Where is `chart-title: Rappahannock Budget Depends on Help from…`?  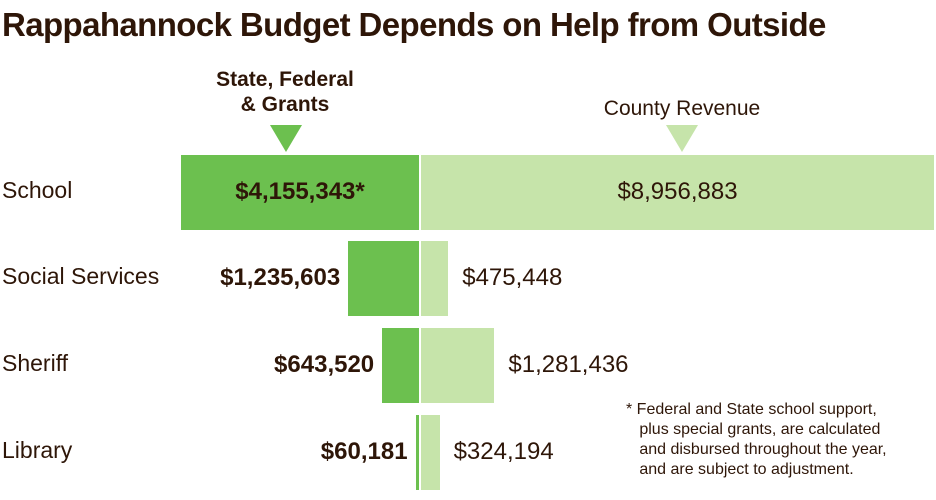 chart-title: Rappahannock Budget Depends on Help from… is located at coordinates (414, 24).